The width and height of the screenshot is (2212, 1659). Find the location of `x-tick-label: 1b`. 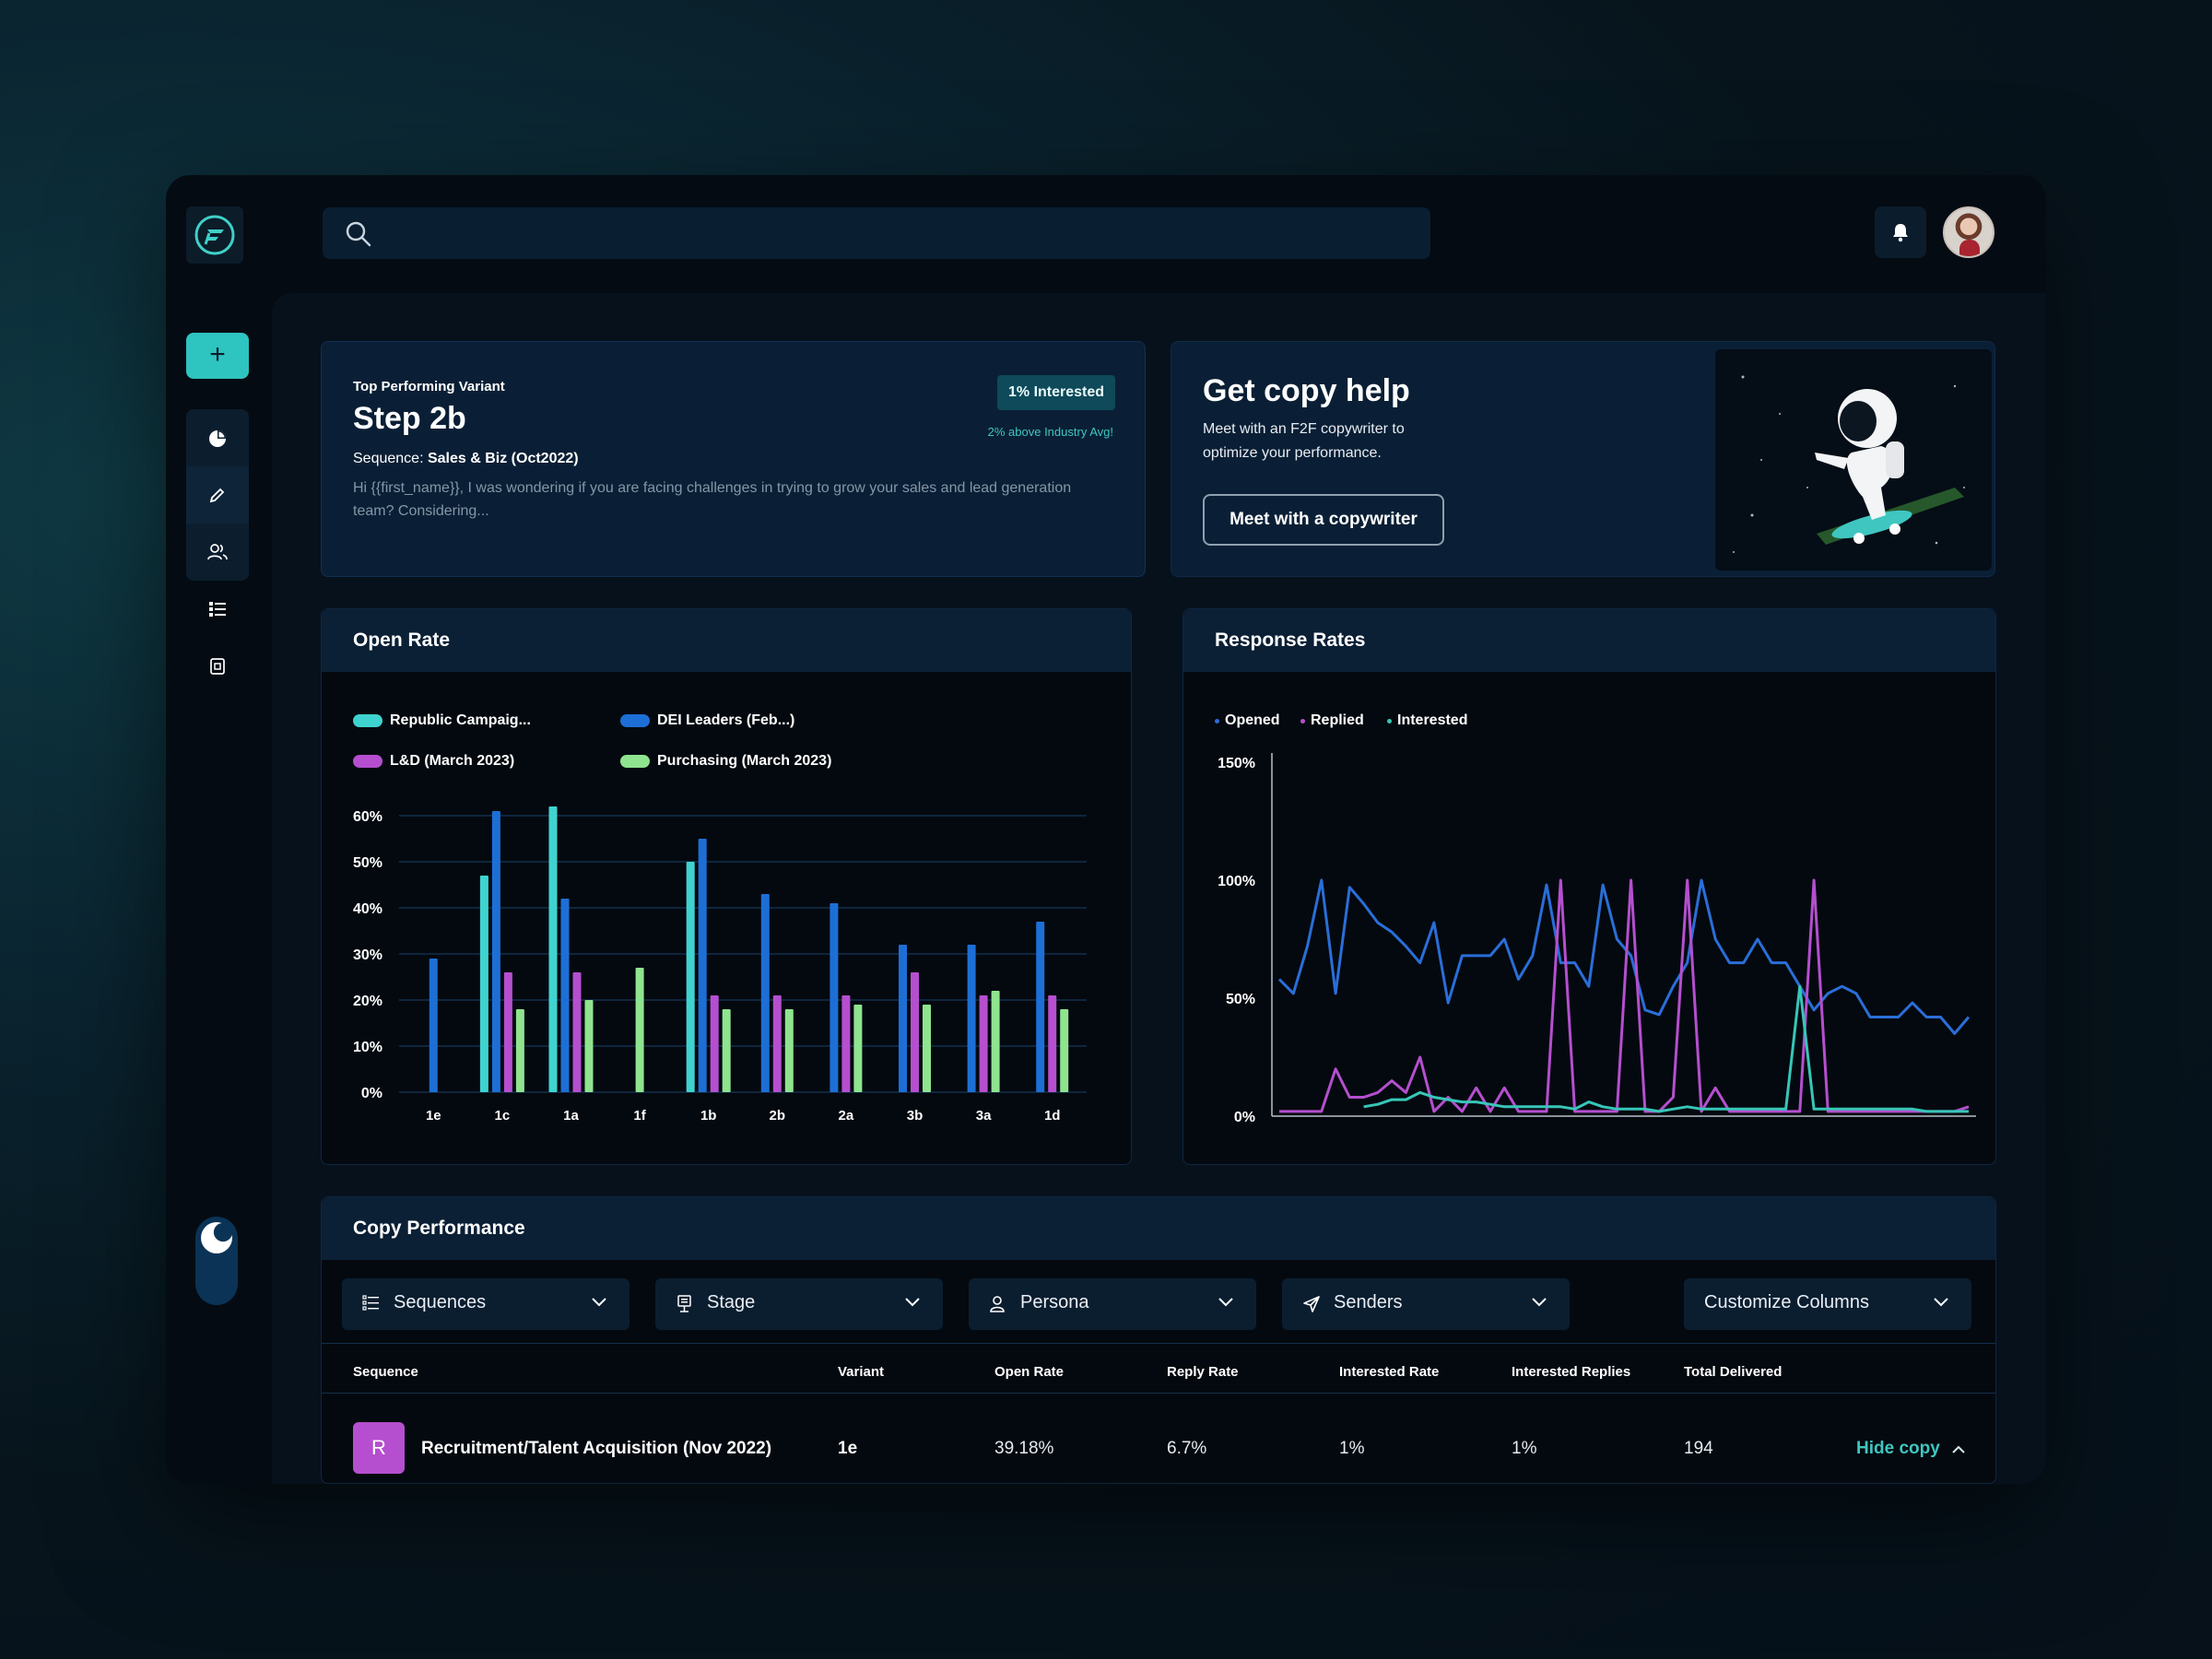

x-tick-label: 1b is located at coordinates (708, 1116).